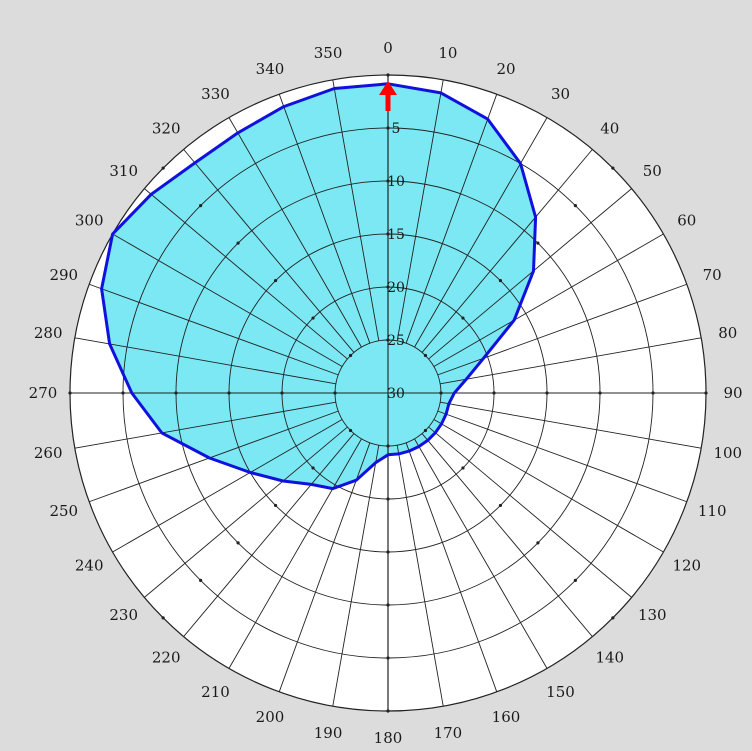  What do you see at coordinates (48, 453) in the screenshot?
I see `bearing-label: 260` at bounding box center [48, 453].